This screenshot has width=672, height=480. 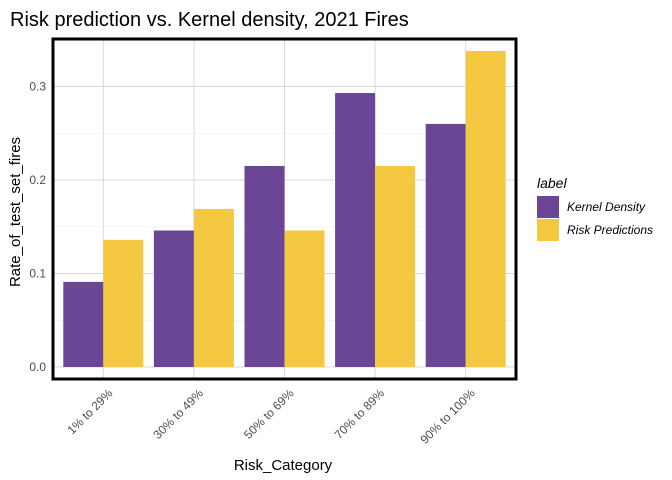 What do you see at coordinates (37, 180) in the screenshot?
I see `y-tick-label: 0.2` at bounding box center [37, 180].